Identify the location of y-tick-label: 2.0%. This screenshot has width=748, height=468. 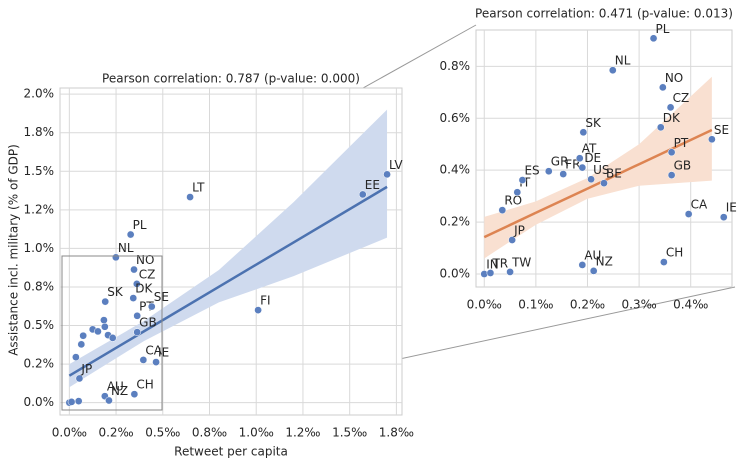
(39, 94).